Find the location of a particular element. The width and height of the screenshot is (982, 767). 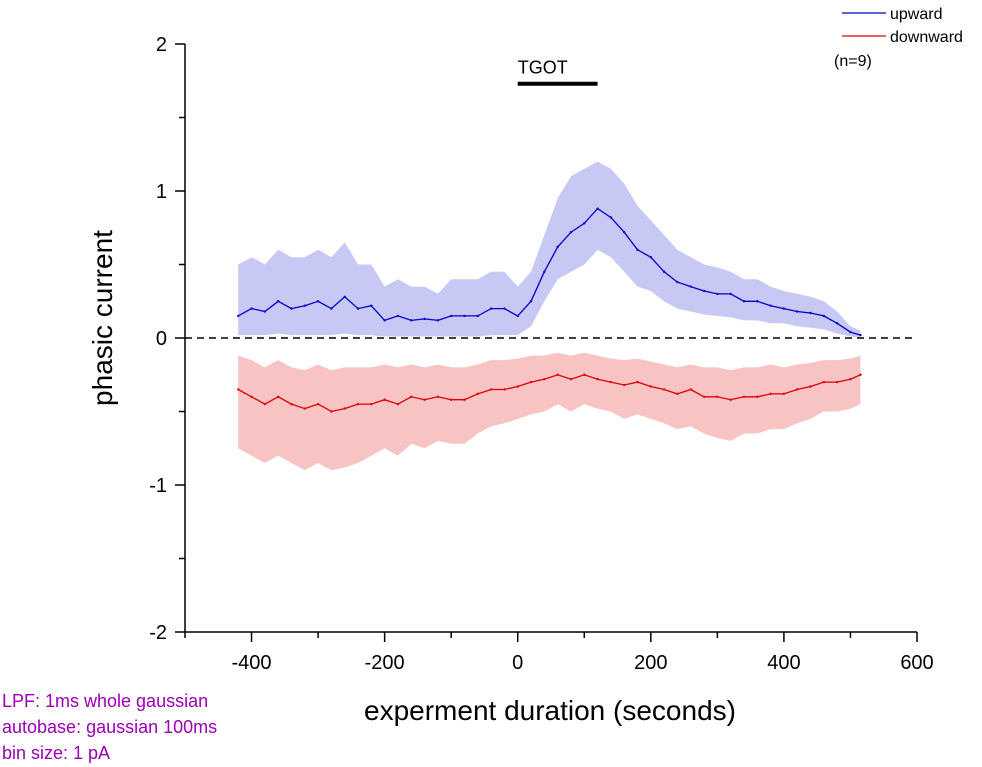

x-tick-label: 600 is located at coordinates (916, 663).